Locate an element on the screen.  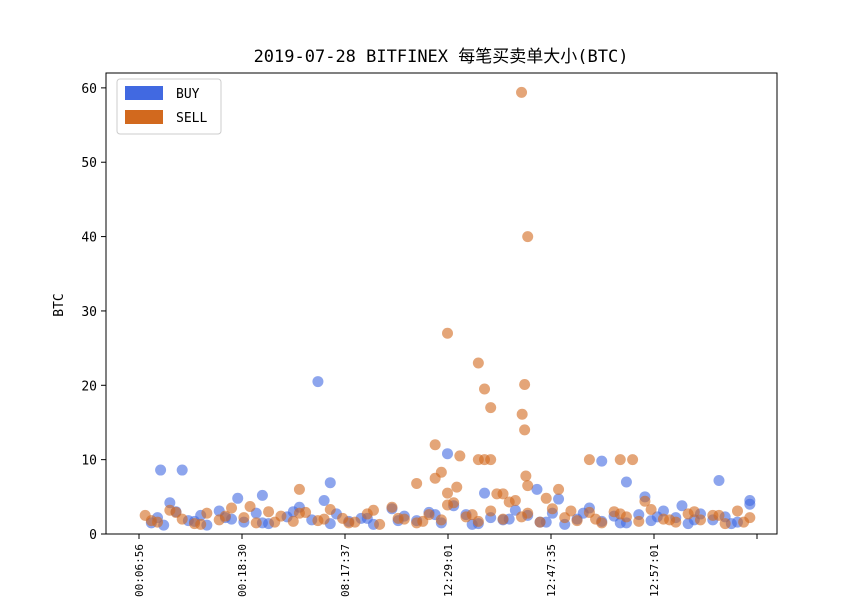
x-tick-label: 12:29:01 is located at coordinates (448, 570).